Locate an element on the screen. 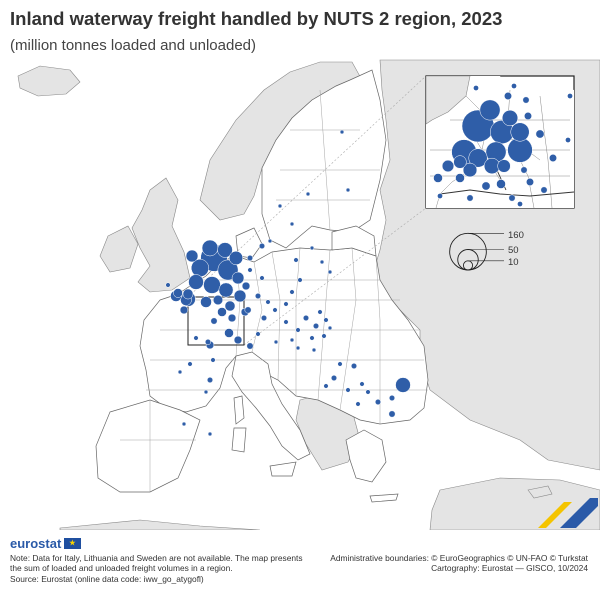  footnote-cartography: Cartography: Eurostat — GISCO, 10/2024 is located at coordinates (509, 568).